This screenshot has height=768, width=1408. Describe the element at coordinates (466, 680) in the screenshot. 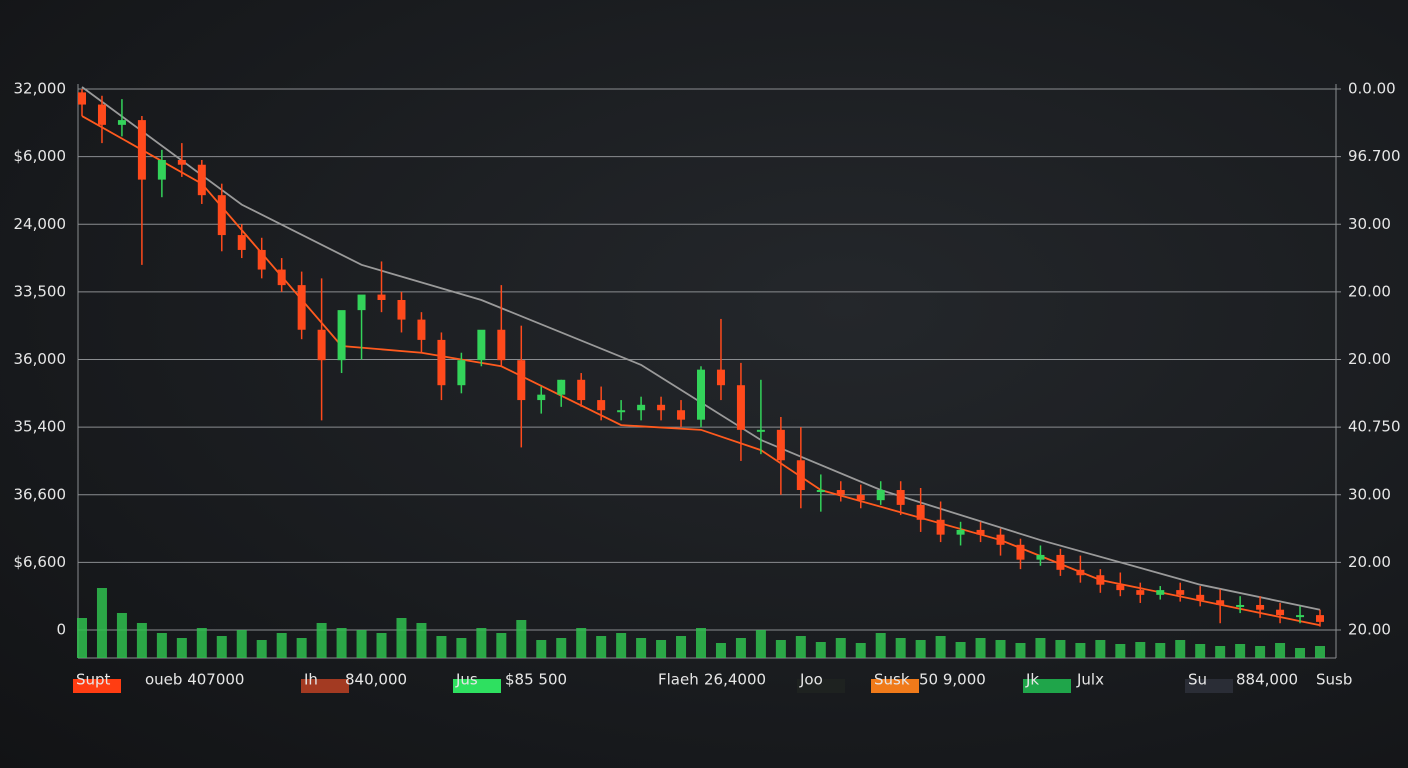

I see `legend-label: Jus` at that location.